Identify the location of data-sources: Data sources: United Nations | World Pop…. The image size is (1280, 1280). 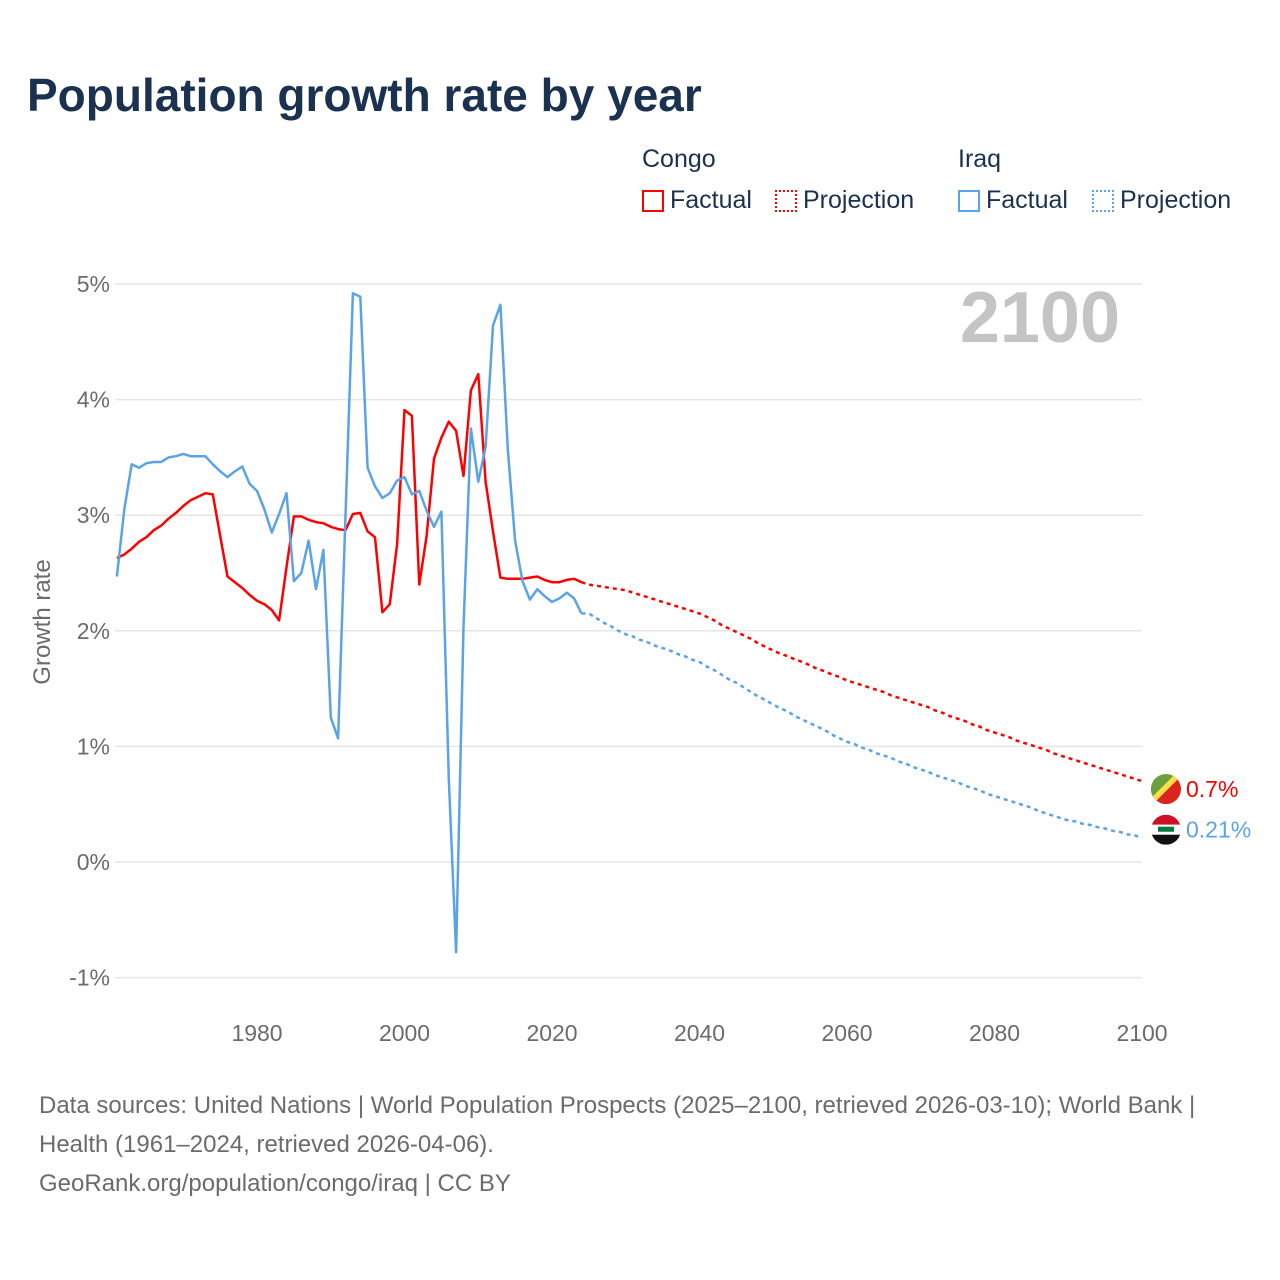
(617, 1125).